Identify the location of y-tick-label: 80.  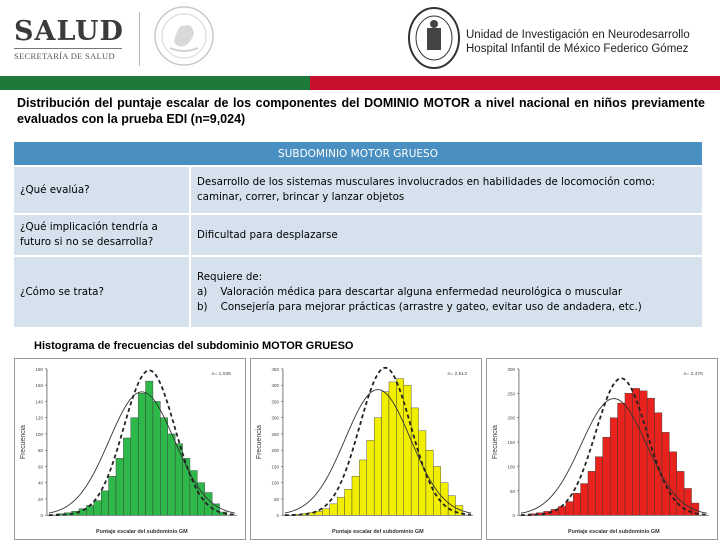
(40, 450).